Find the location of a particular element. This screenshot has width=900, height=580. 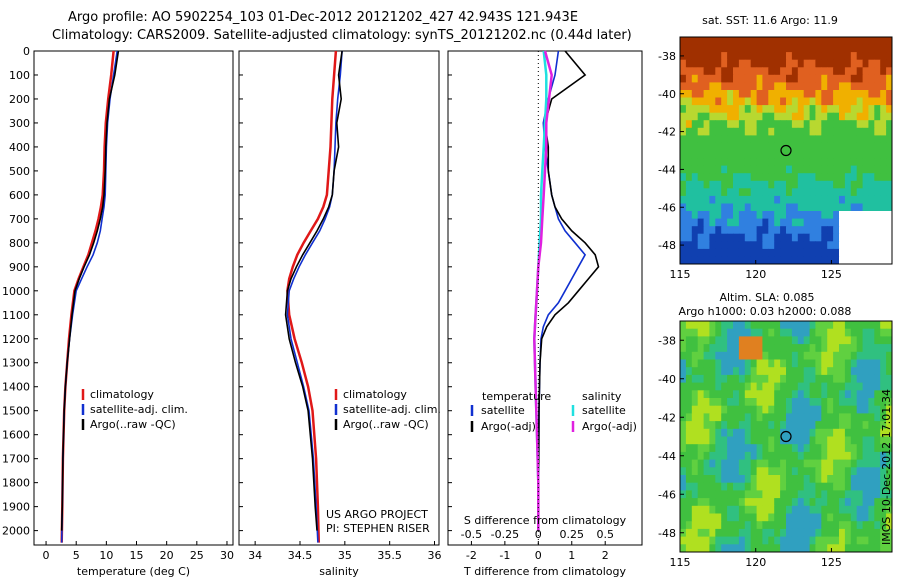

y-tick-label: 1700 is located at coordinates (16, 459).